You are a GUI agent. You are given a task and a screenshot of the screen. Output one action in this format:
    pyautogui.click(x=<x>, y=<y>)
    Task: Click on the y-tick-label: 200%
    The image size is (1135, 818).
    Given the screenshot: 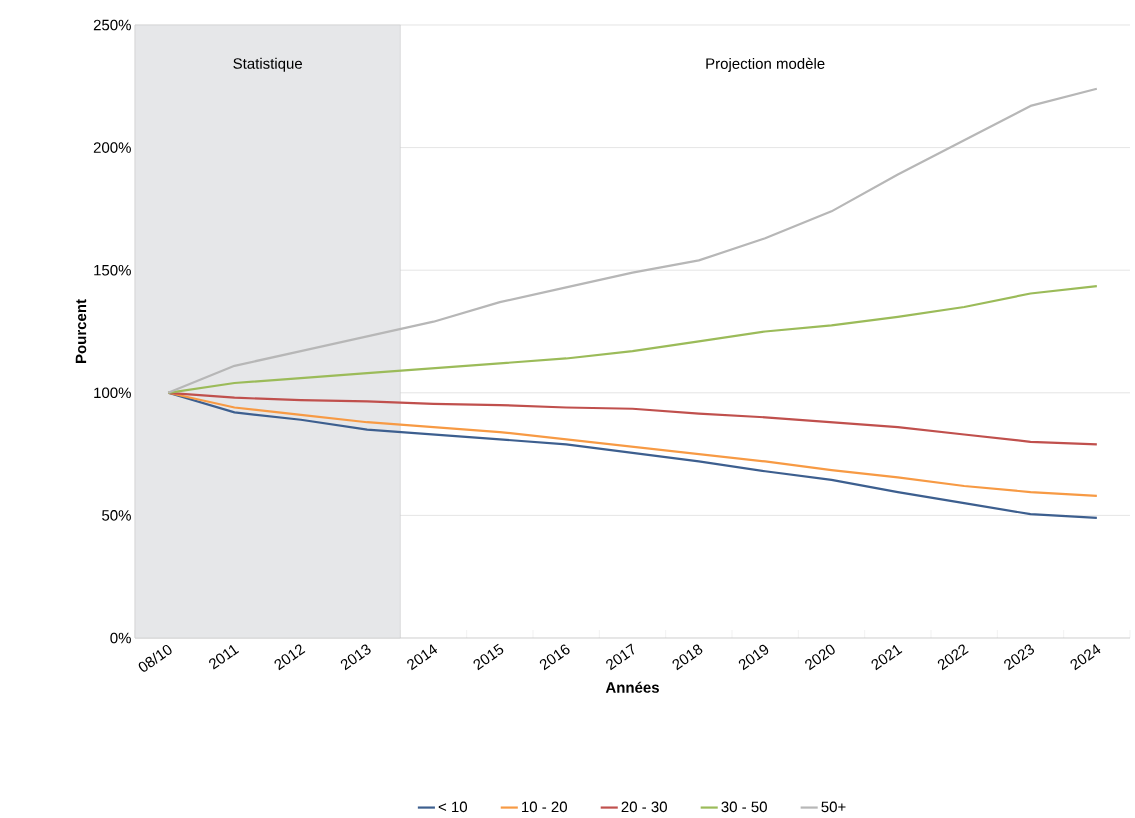 What is the action you would take?
    pyautogui.click(x=112, y=148)
    